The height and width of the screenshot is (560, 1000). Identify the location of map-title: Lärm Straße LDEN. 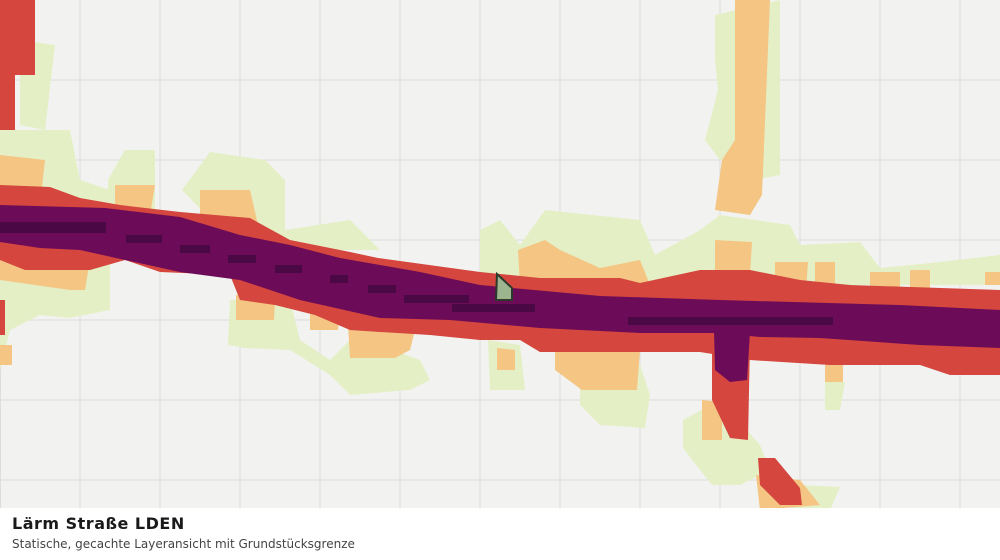
(98, 523).